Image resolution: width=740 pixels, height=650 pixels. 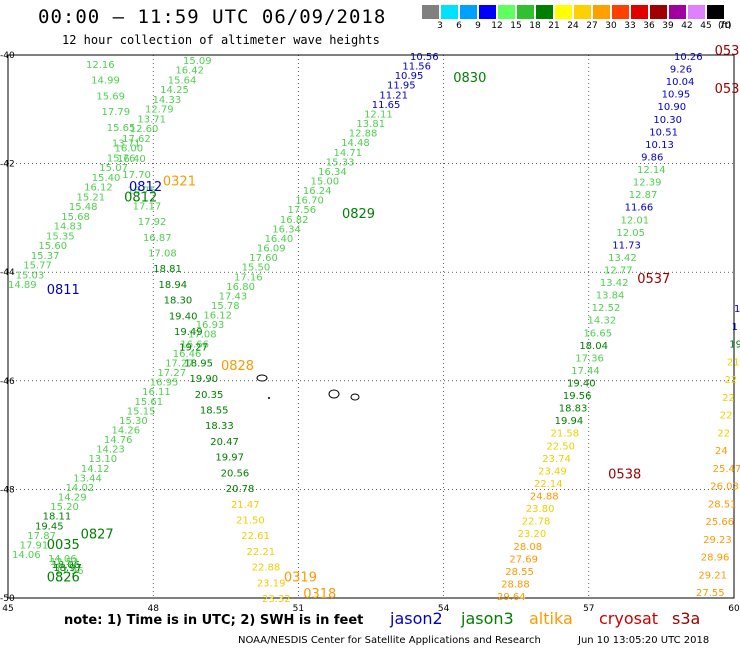 I want to click on track-c-value: 16.87, so click(x=157, y=238).